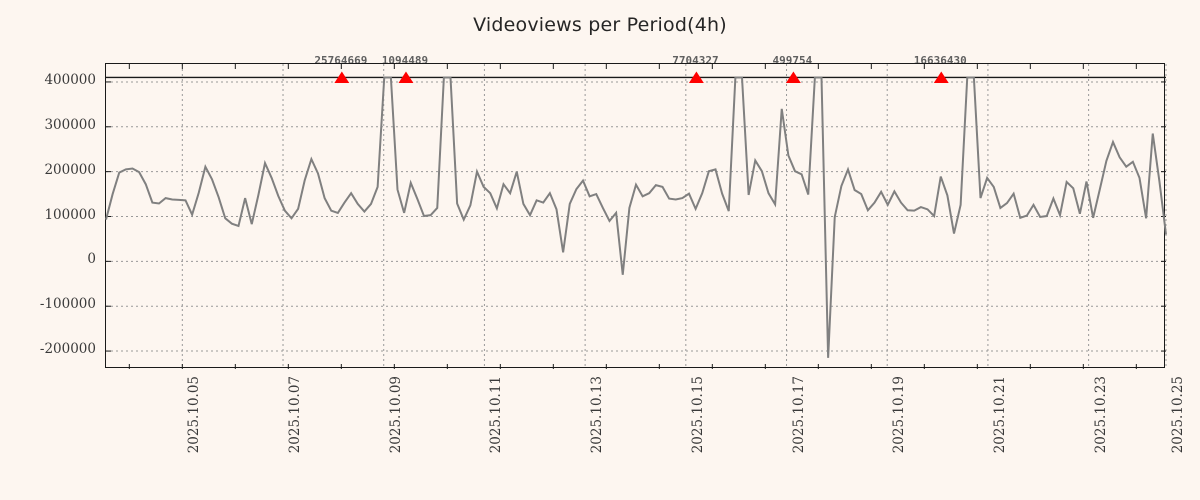  What do you see at coordinates (91, 259) in the screenshot?
I see `y-axis-tick-label: 0` at bounding box center [91, 259].